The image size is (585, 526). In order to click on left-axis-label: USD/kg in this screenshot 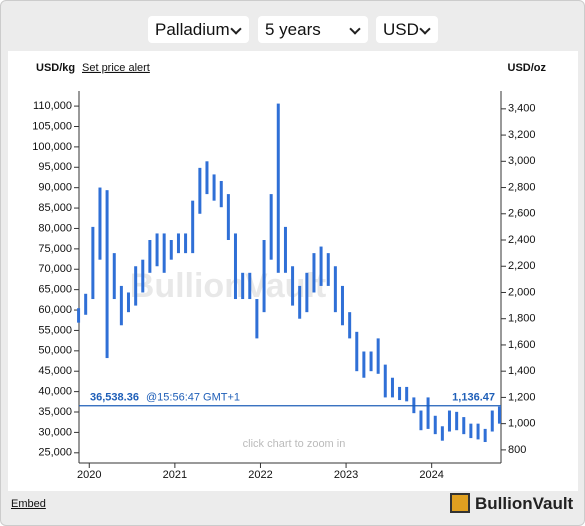, I will do `click(55, 68)`.